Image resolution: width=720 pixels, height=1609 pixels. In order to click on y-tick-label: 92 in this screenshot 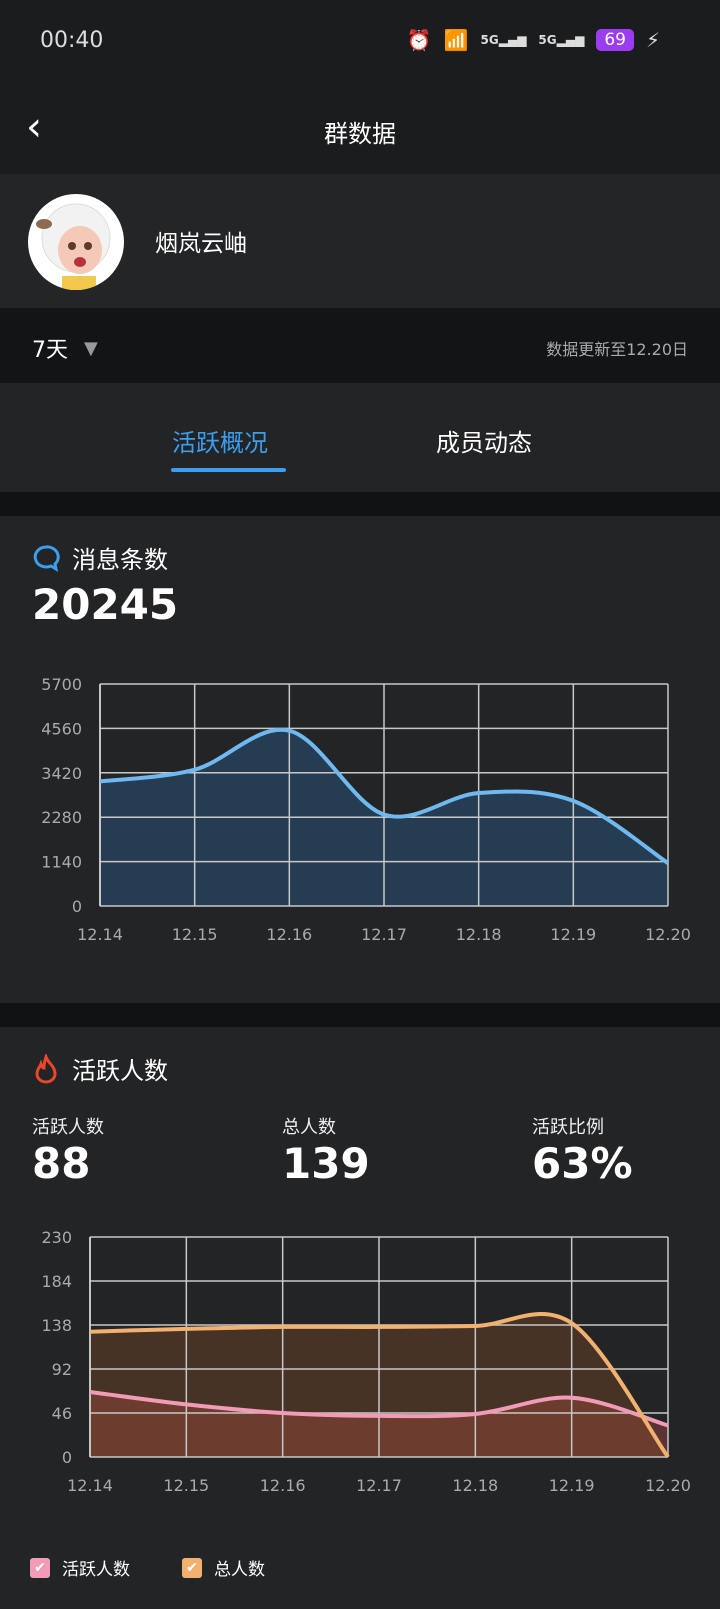, I will do `click(62, 1369)`.